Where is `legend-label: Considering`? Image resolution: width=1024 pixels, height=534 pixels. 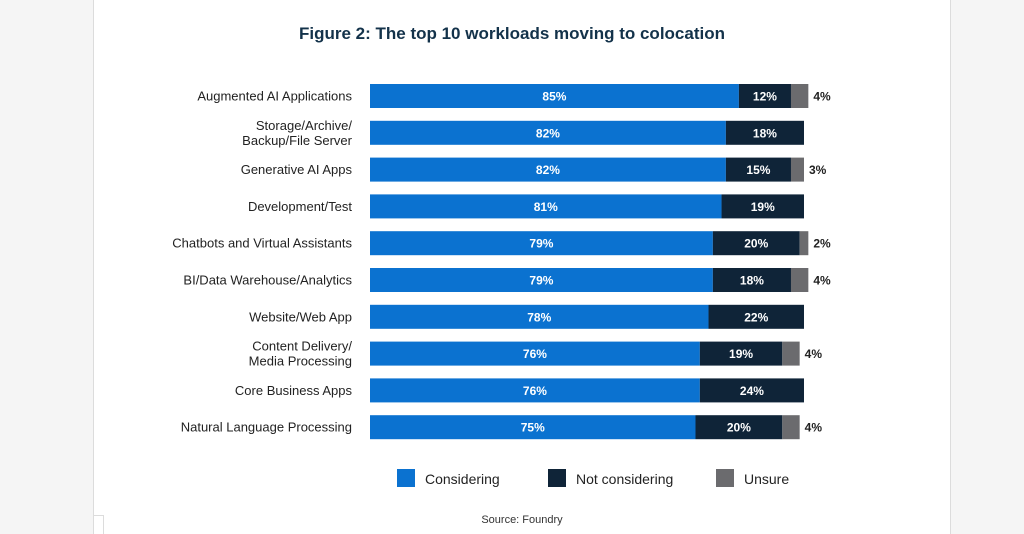 legend-label: Considering is located at coordinates (462, 479).